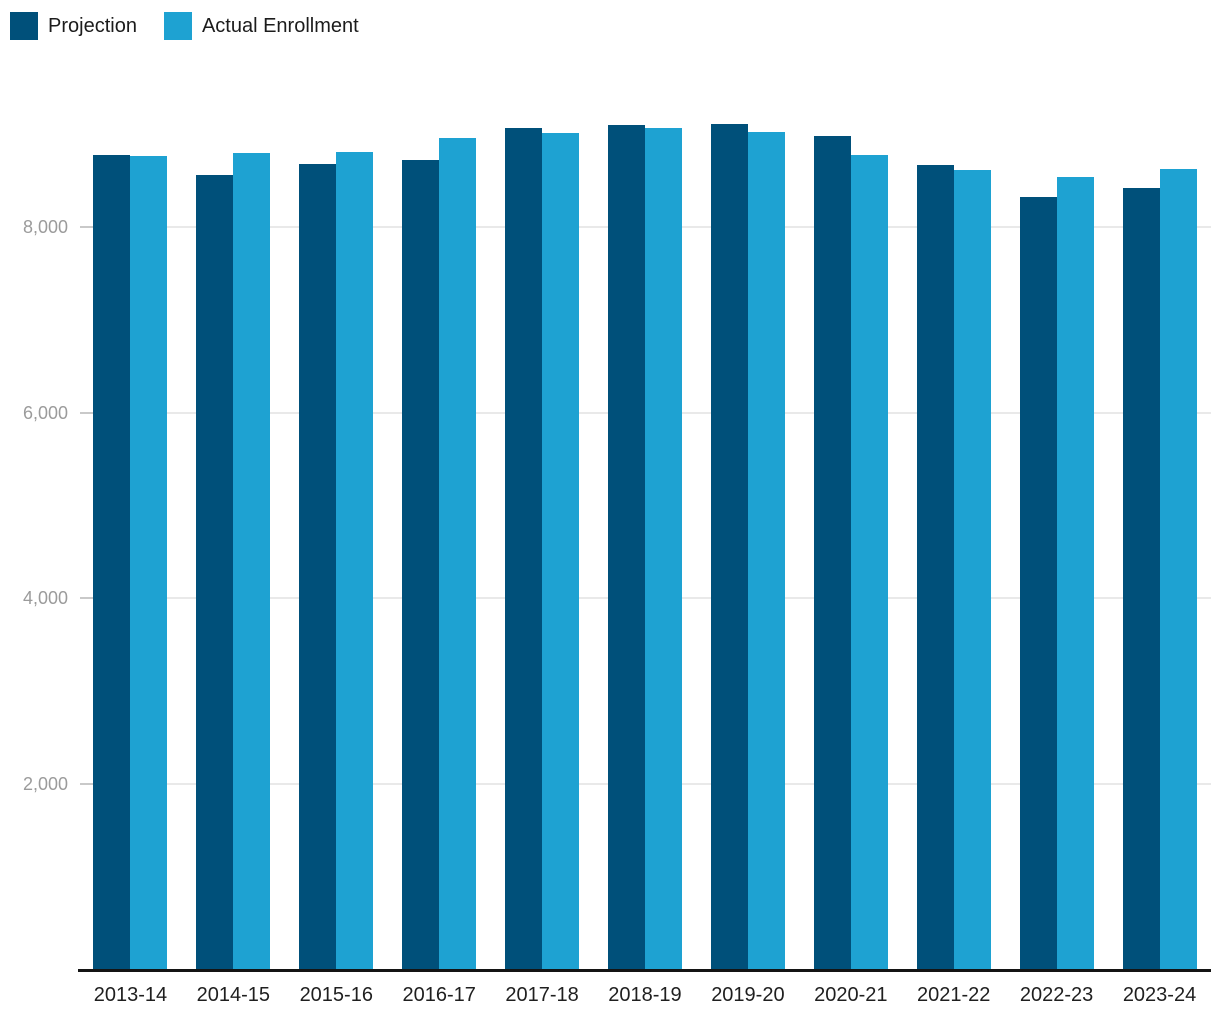 The image size is (1220, 1020). What do you see at coordinates (45, 598) in the screenshot?
I see `y-axis-label-4000: 4,000` at bounding box center [45, 598].